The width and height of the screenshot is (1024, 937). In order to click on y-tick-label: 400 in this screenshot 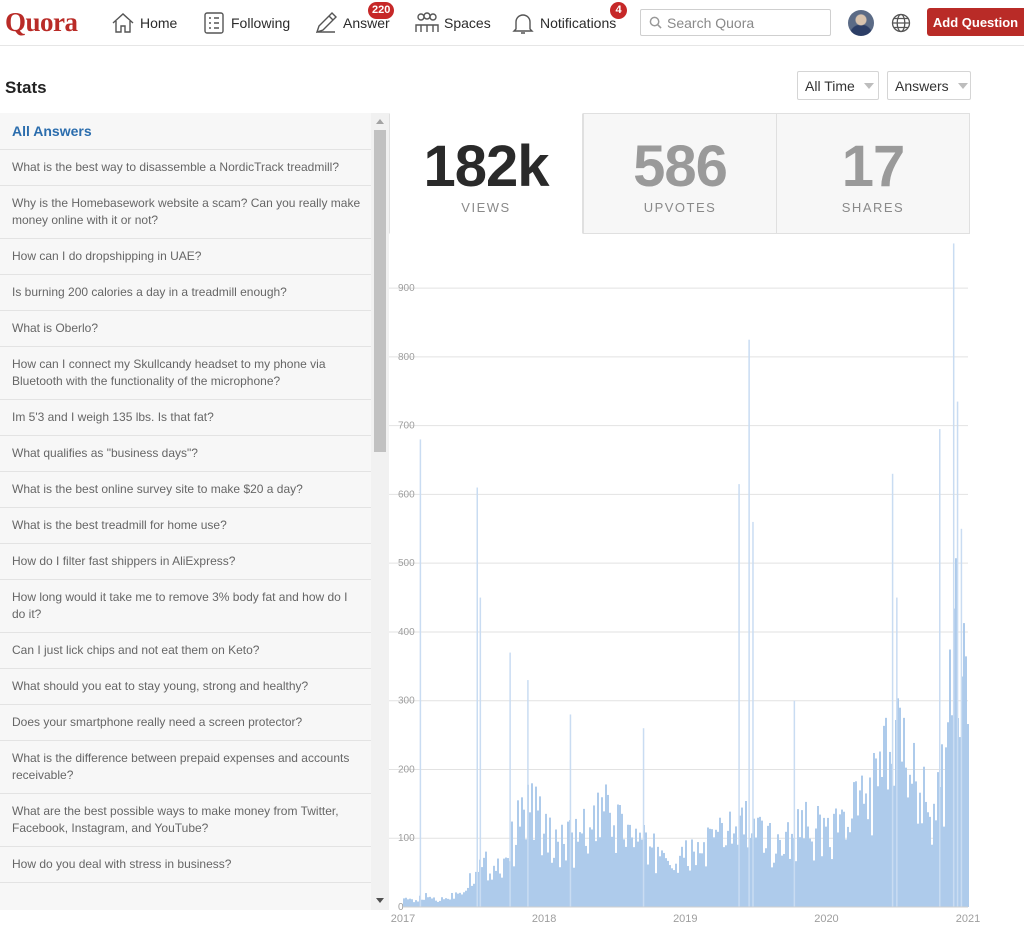, I will do `click(406, 632)`.